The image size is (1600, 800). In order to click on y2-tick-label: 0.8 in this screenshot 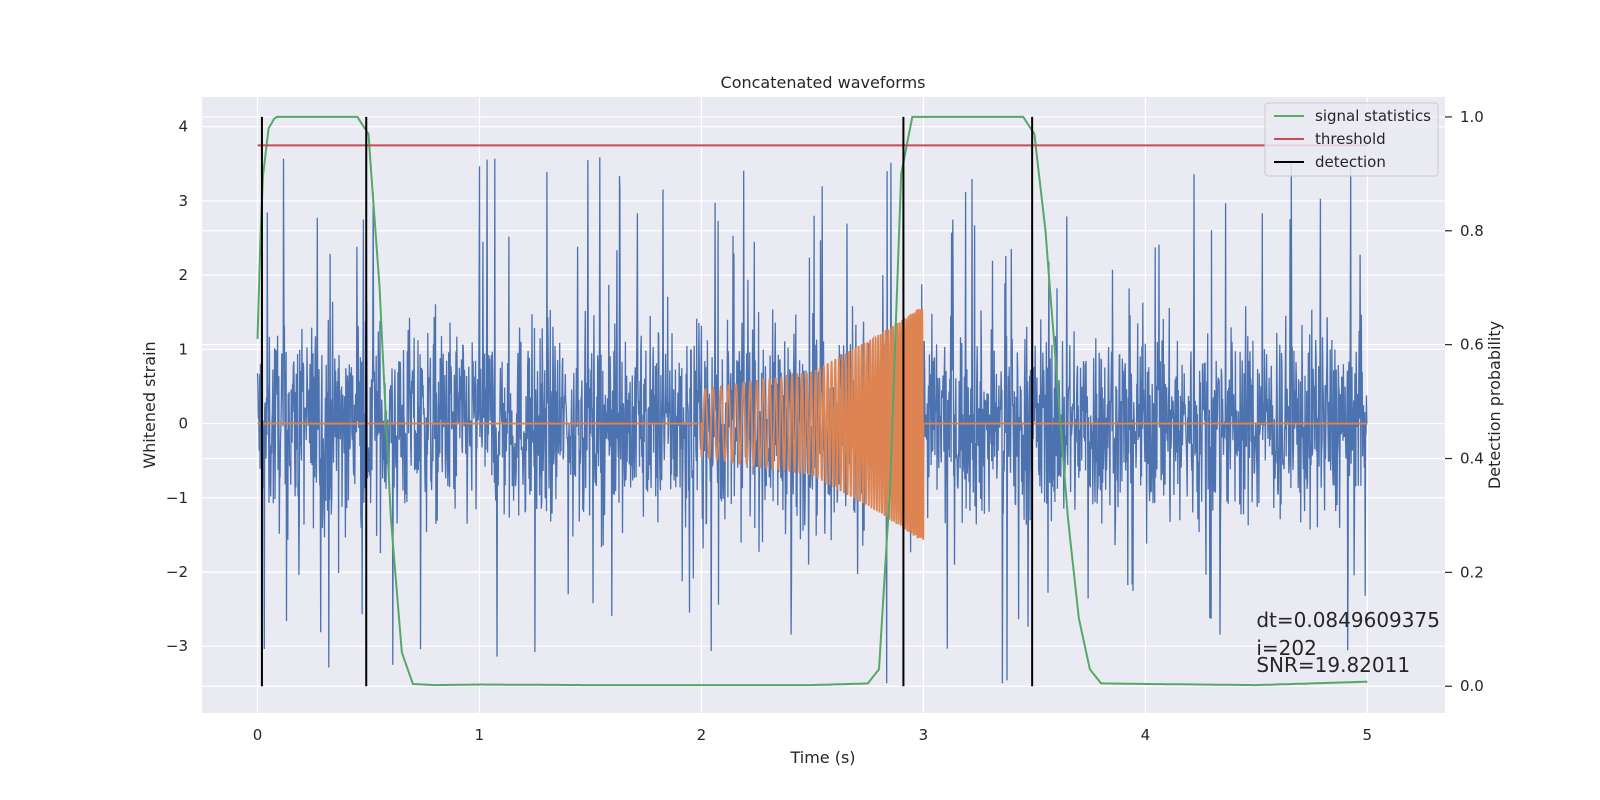, I will do `click(1472, 231)`.